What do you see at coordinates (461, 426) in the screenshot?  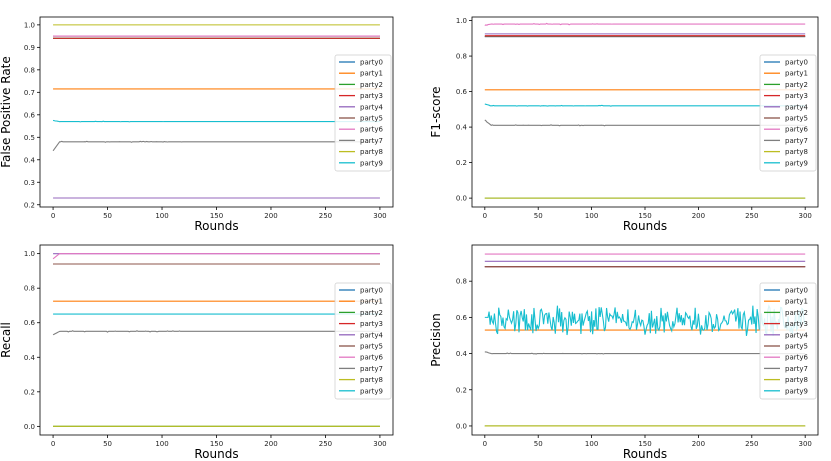 I see `y-tick-label: 0.0` at bounding box center [461, 426].